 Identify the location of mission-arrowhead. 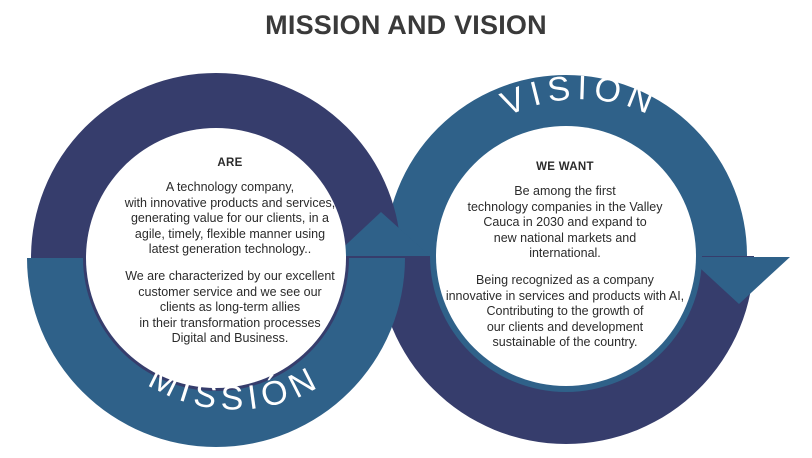
(382, 234).